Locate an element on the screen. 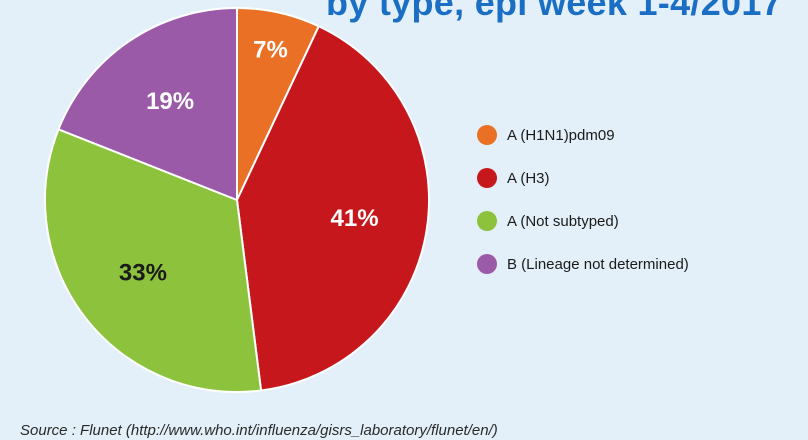 The height and width of the screenshot is (440, 808). legend-label: B (Lineage not determined) is located at coordinates (598, 264).